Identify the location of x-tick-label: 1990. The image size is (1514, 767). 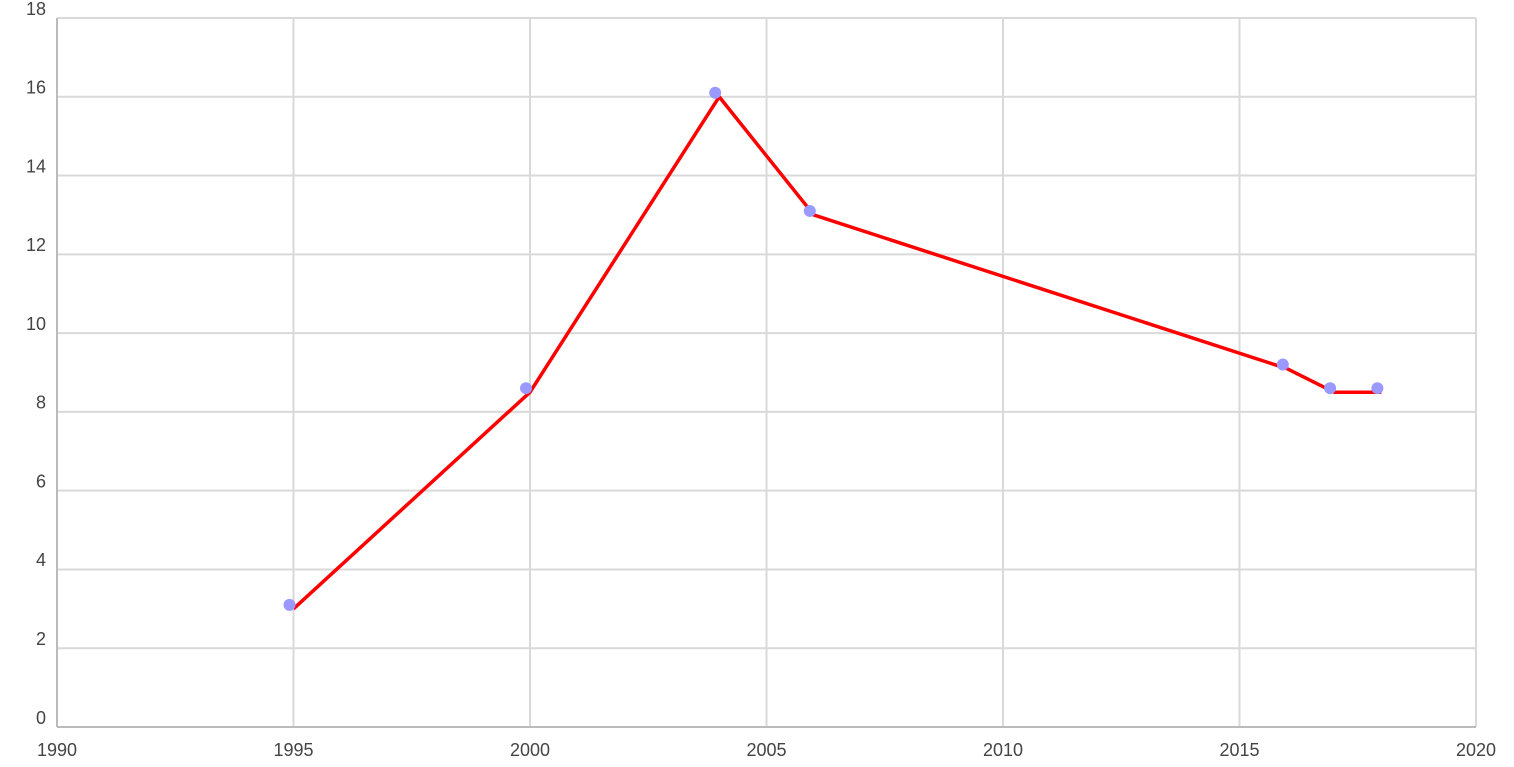
(57, 750).